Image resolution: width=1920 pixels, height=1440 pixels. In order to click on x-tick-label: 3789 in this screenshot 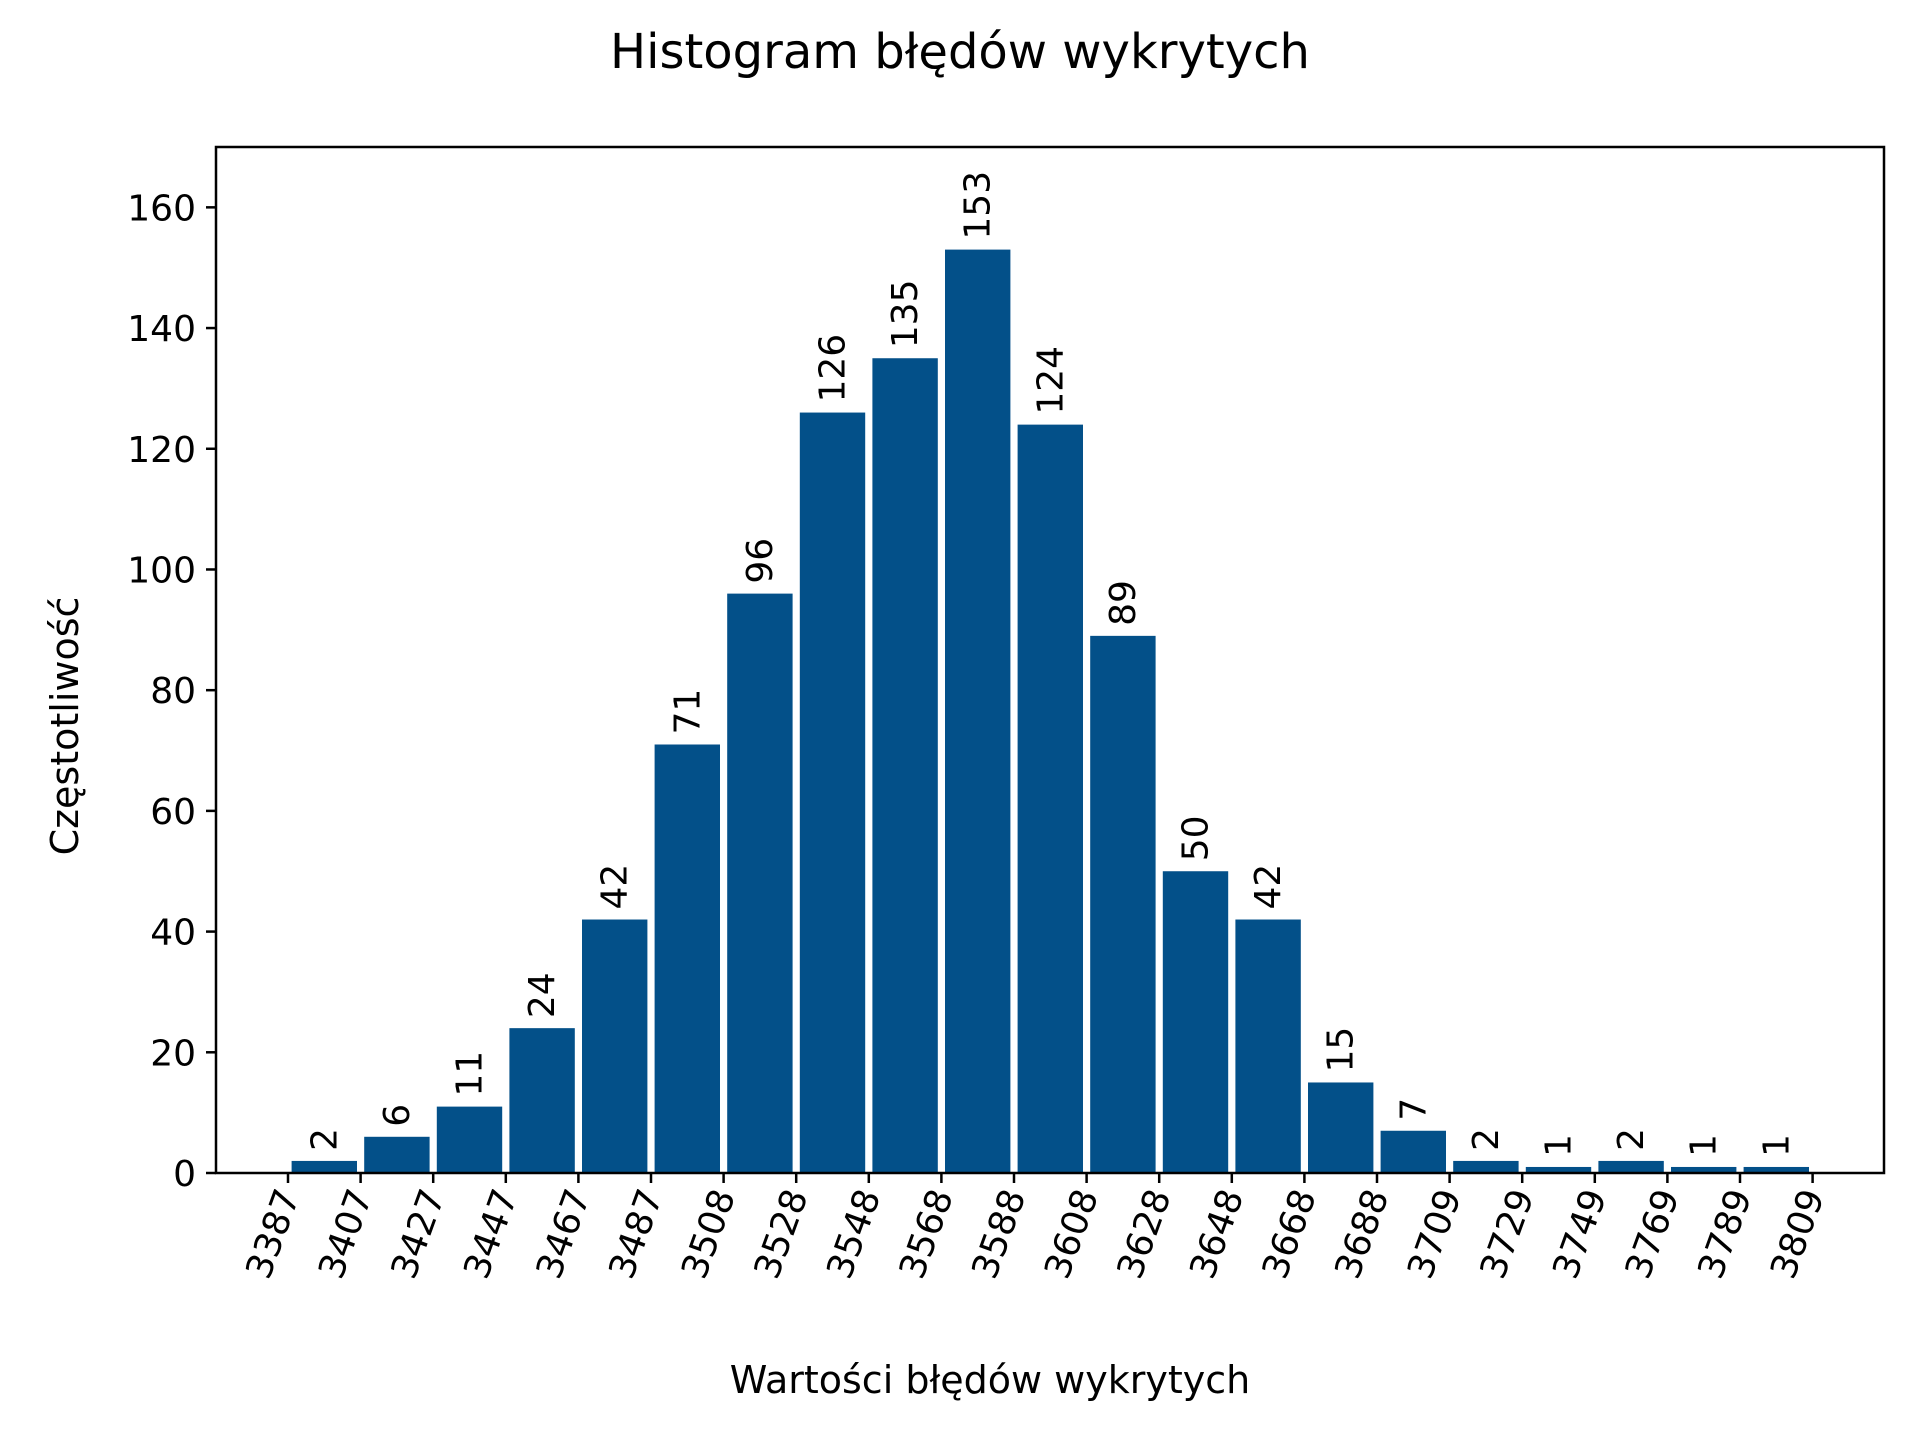, I will do `click(1726, 1234)`.